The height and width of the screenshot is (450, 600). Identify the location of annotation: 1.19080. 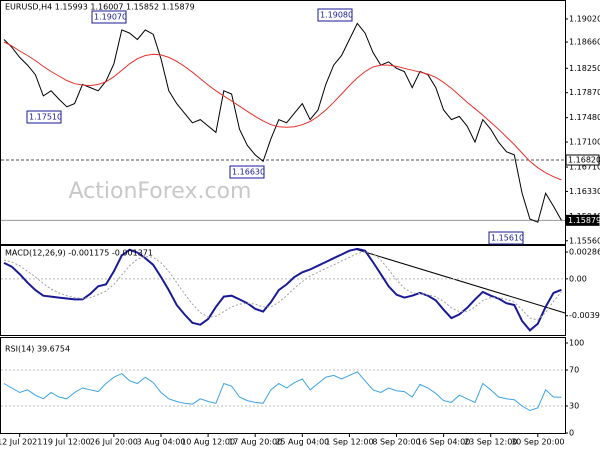
(336, 15).